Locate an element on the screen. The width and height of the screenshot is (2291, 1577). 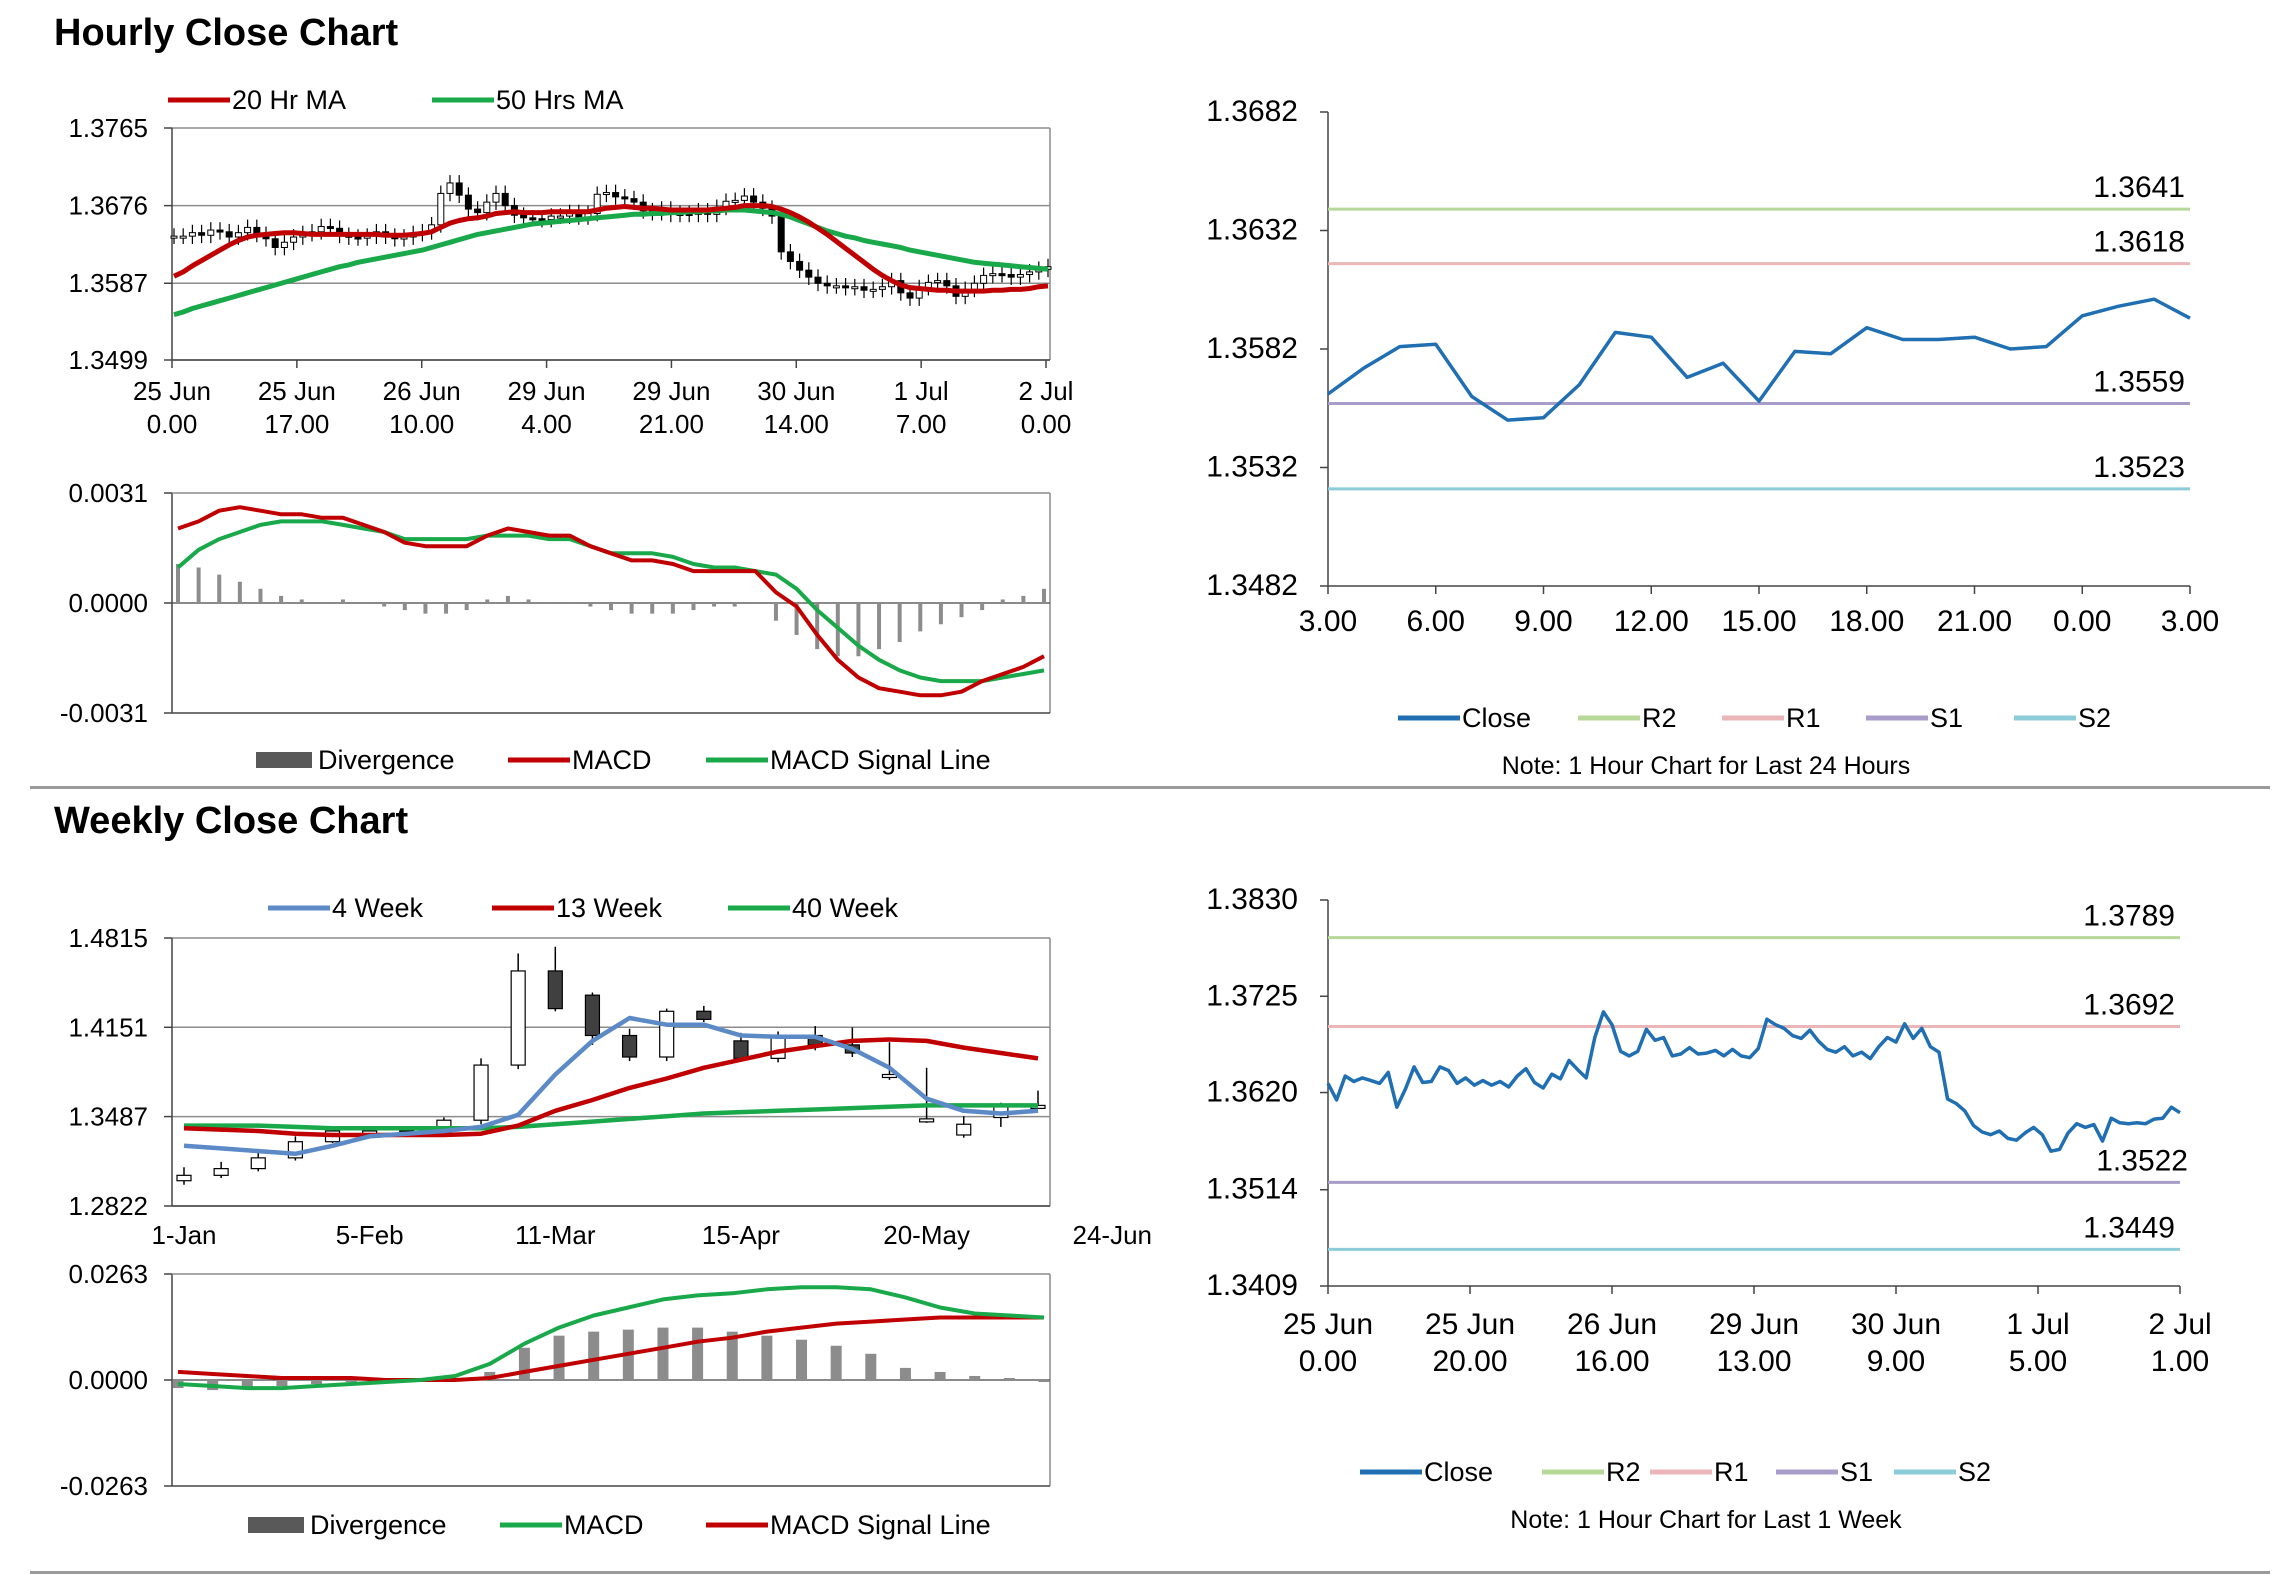
legend-close-label: Close is located at coordinates (1496, 718).